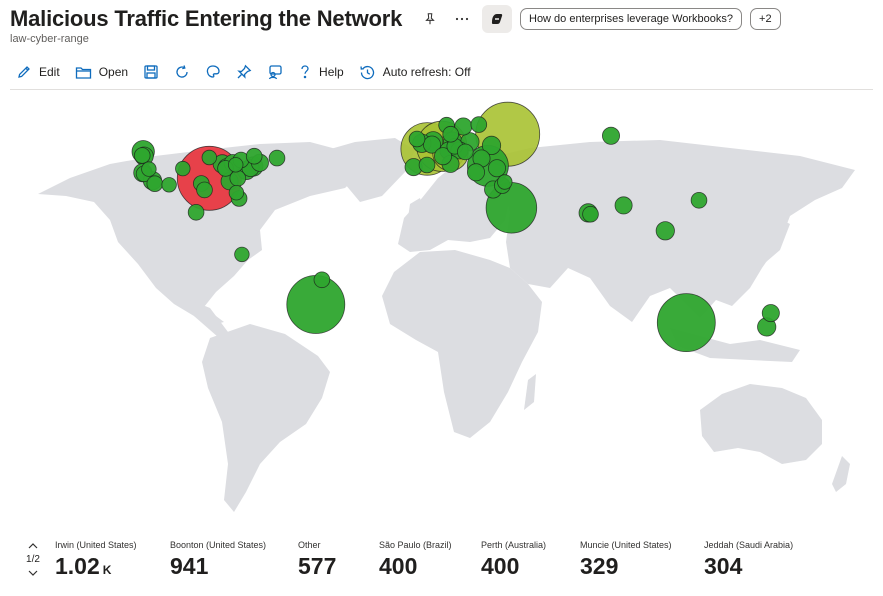 The height and width of the screenshot is (596, 883). I want to click on pencil-icon, so click(24, 72).